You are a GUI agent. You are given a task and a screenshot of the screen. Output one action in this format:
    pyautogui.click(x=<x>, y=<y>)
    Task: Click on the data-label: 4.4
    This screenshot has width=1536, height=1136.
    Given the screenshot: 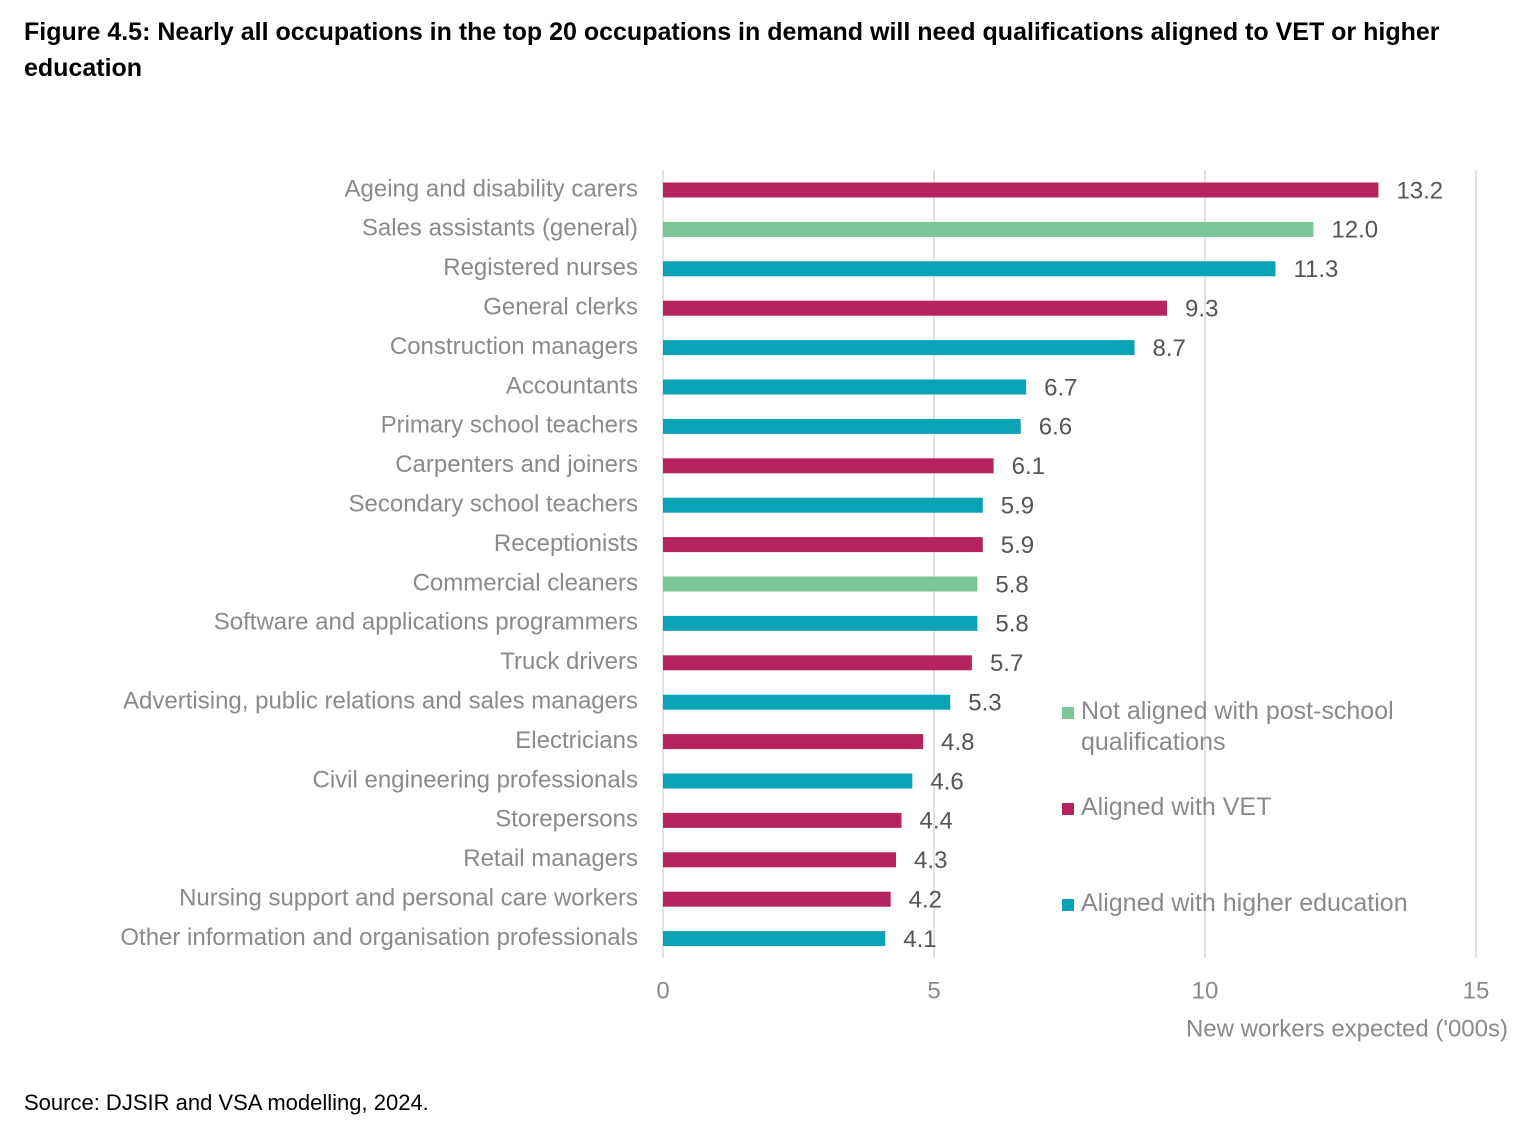 What is the action you would take?
    pyautogui.click(x=935, y=821)
    